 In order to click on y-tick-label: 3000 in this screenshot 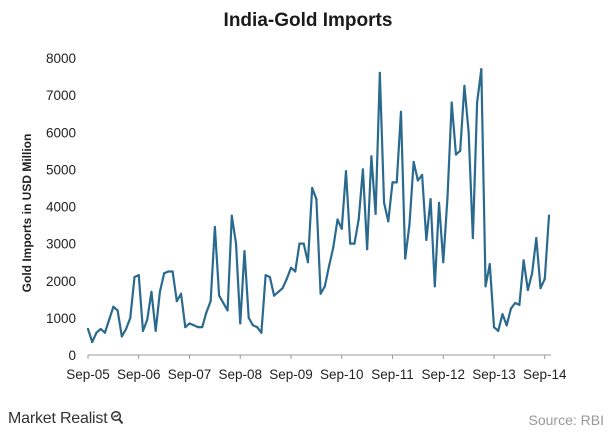, I will do `click(61, 244)`.